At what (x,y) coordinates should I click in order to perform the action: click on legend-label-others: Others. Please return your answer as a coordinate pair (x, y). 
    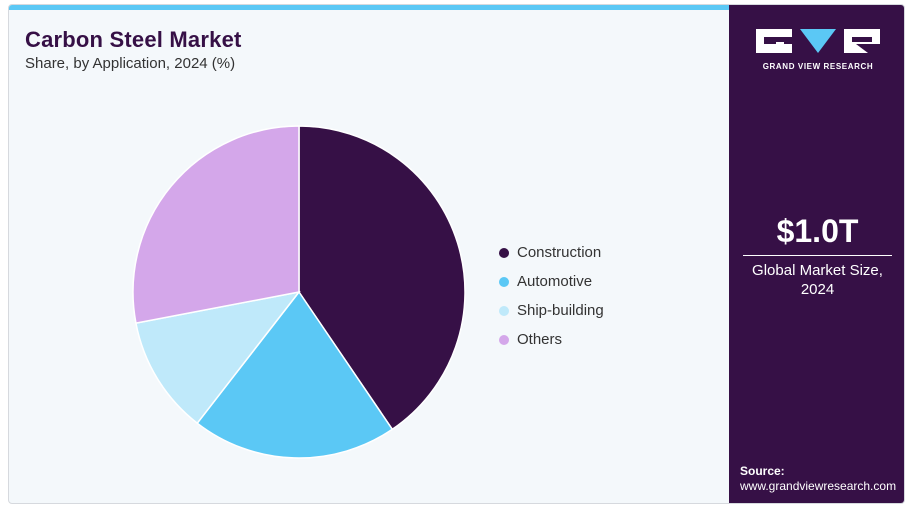
    Looking at the image, I should click on (540, 339).